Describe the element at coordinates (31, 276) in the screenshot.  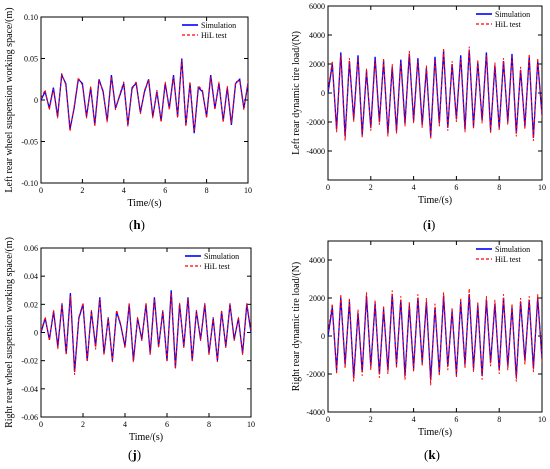
I see `y-tick-label: 0.04` at that location.